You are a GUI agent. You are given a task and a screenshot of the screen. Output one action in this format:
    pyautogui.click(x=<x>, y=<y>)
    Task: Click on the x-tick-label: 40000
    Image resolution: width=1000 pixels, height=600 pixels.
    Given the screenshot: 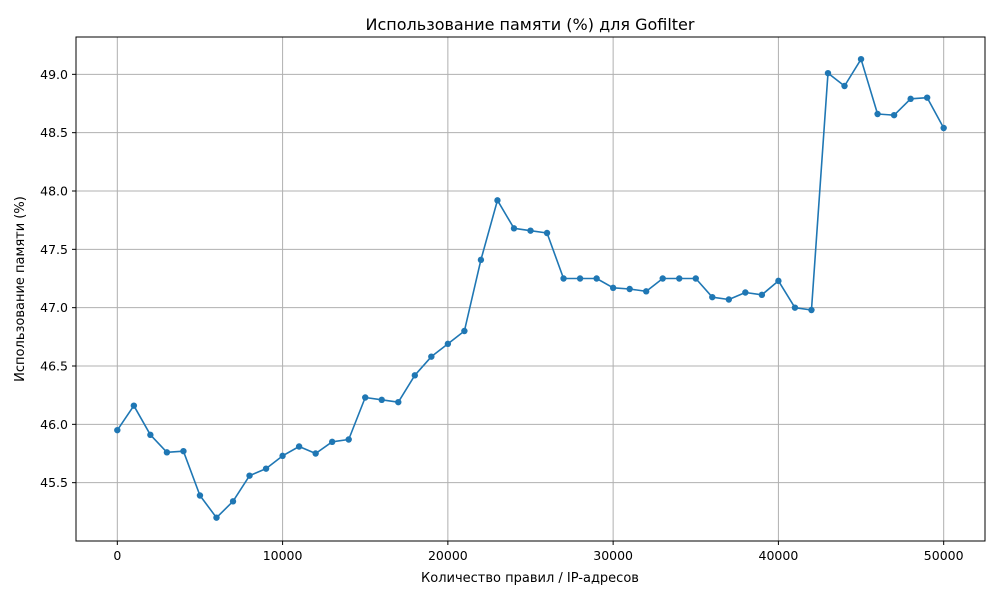 What is the action you would take?
    pyautogui.click(x=779, y=555)
    